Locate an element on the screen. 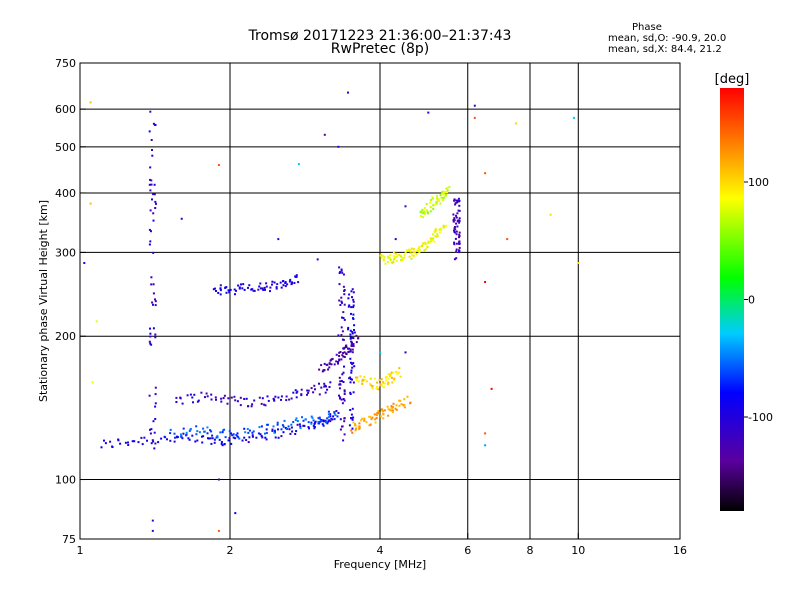 This screenshot has width=800, height=600. phase-stats-o: mean, sd,O: -90.9, 20.0 is located at coordinates (667, 38).